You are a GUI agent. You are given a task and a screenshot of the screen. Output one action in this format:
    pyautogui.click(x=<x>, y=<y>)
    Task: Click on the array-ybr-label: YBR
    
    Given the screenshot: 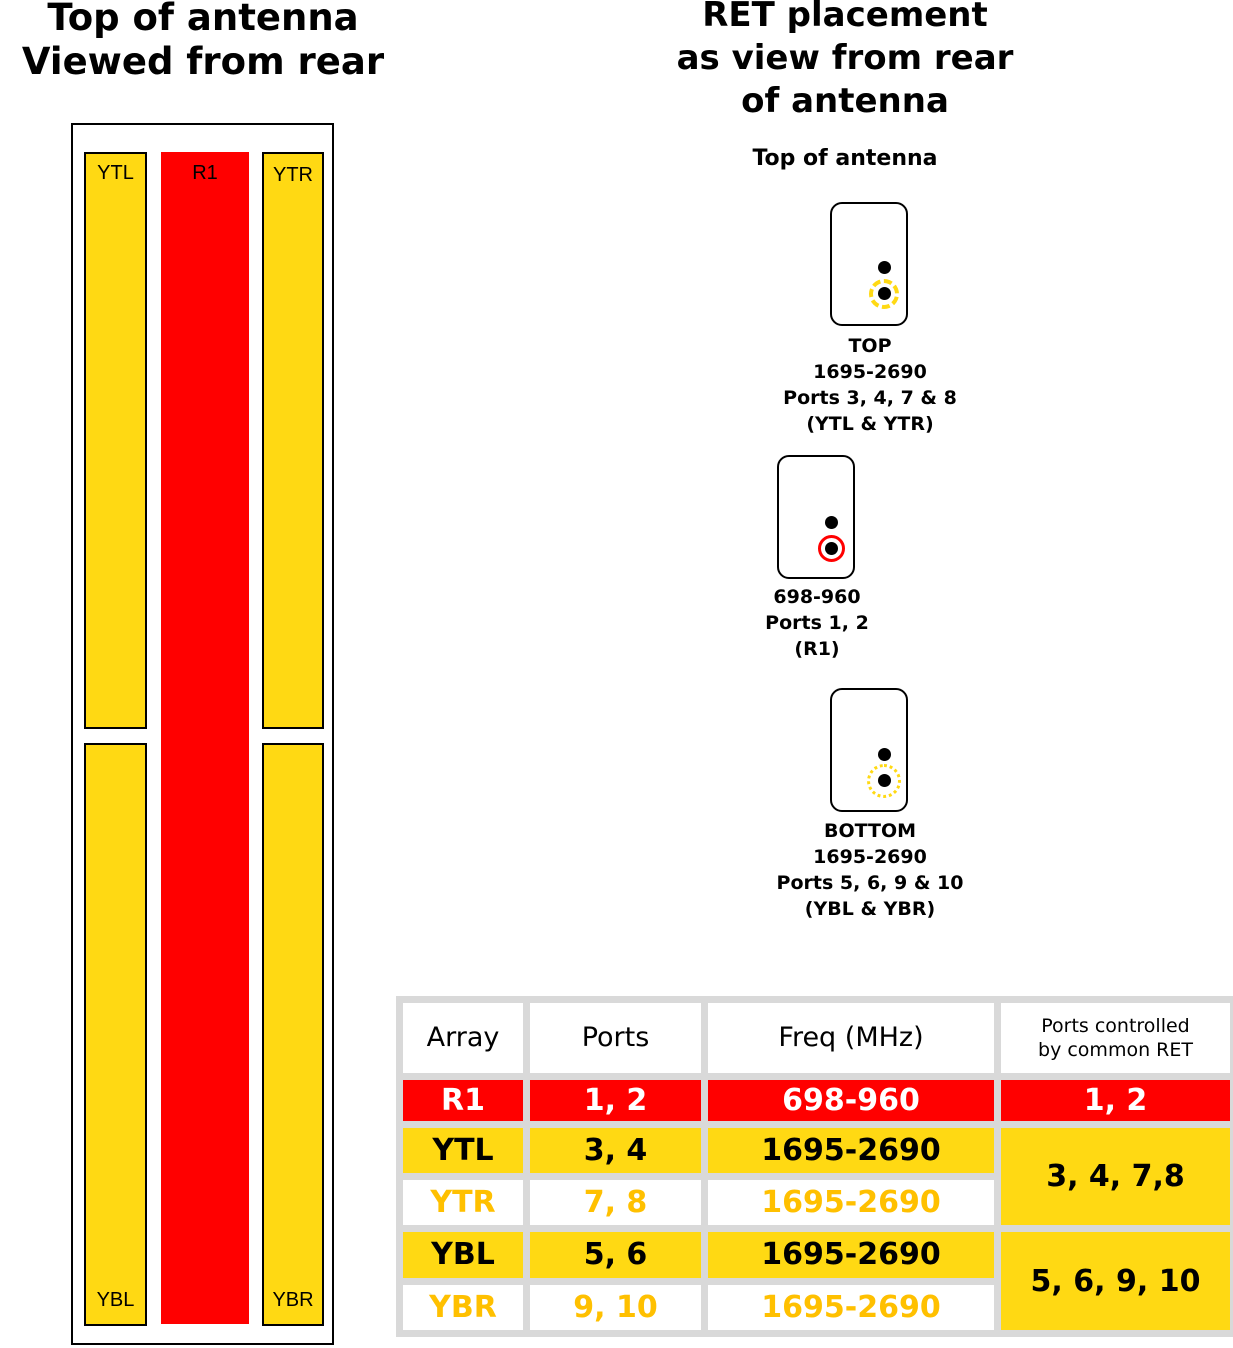 What is the action you would take?
    pyautogui.click(x=293, y=1300)
    